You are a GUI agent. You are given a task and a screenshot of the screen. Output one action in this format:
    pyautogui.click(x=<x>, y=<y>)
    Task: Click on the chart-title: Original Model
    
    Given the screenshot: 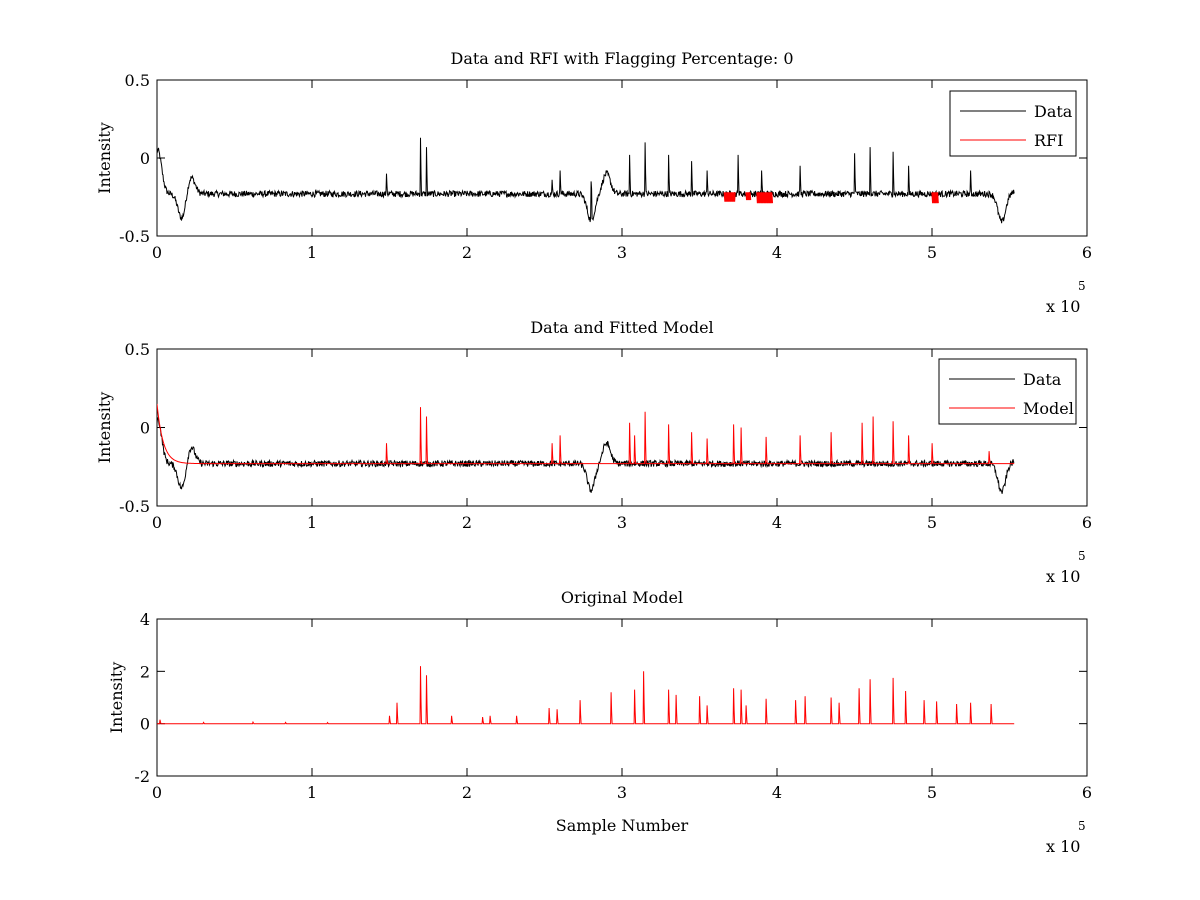 What is the action you would take?
    pyautogui.click(x=622, y=597)
    